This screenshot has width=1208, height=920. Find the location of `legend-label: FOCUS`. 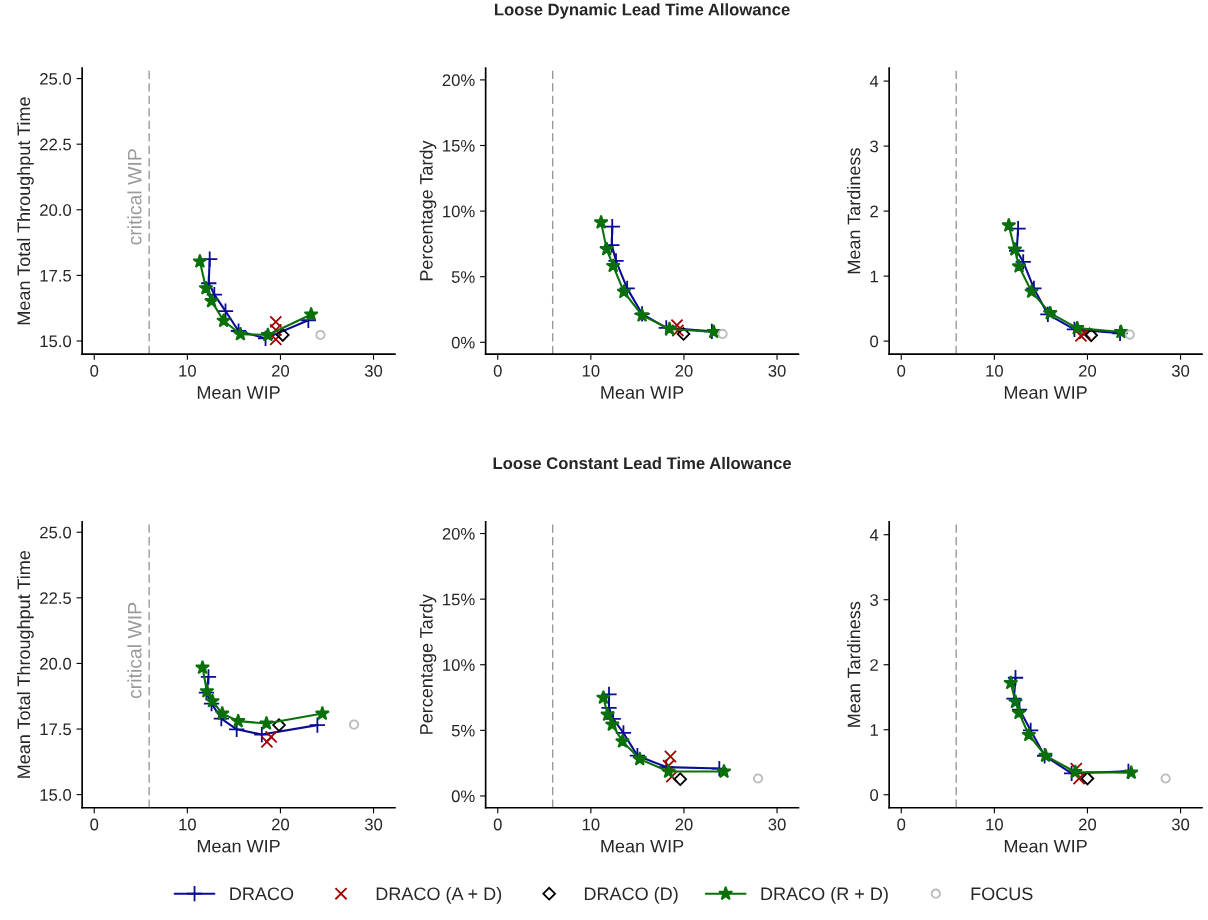

legend-label: FOCUS is located at coordinates (1002, 894).